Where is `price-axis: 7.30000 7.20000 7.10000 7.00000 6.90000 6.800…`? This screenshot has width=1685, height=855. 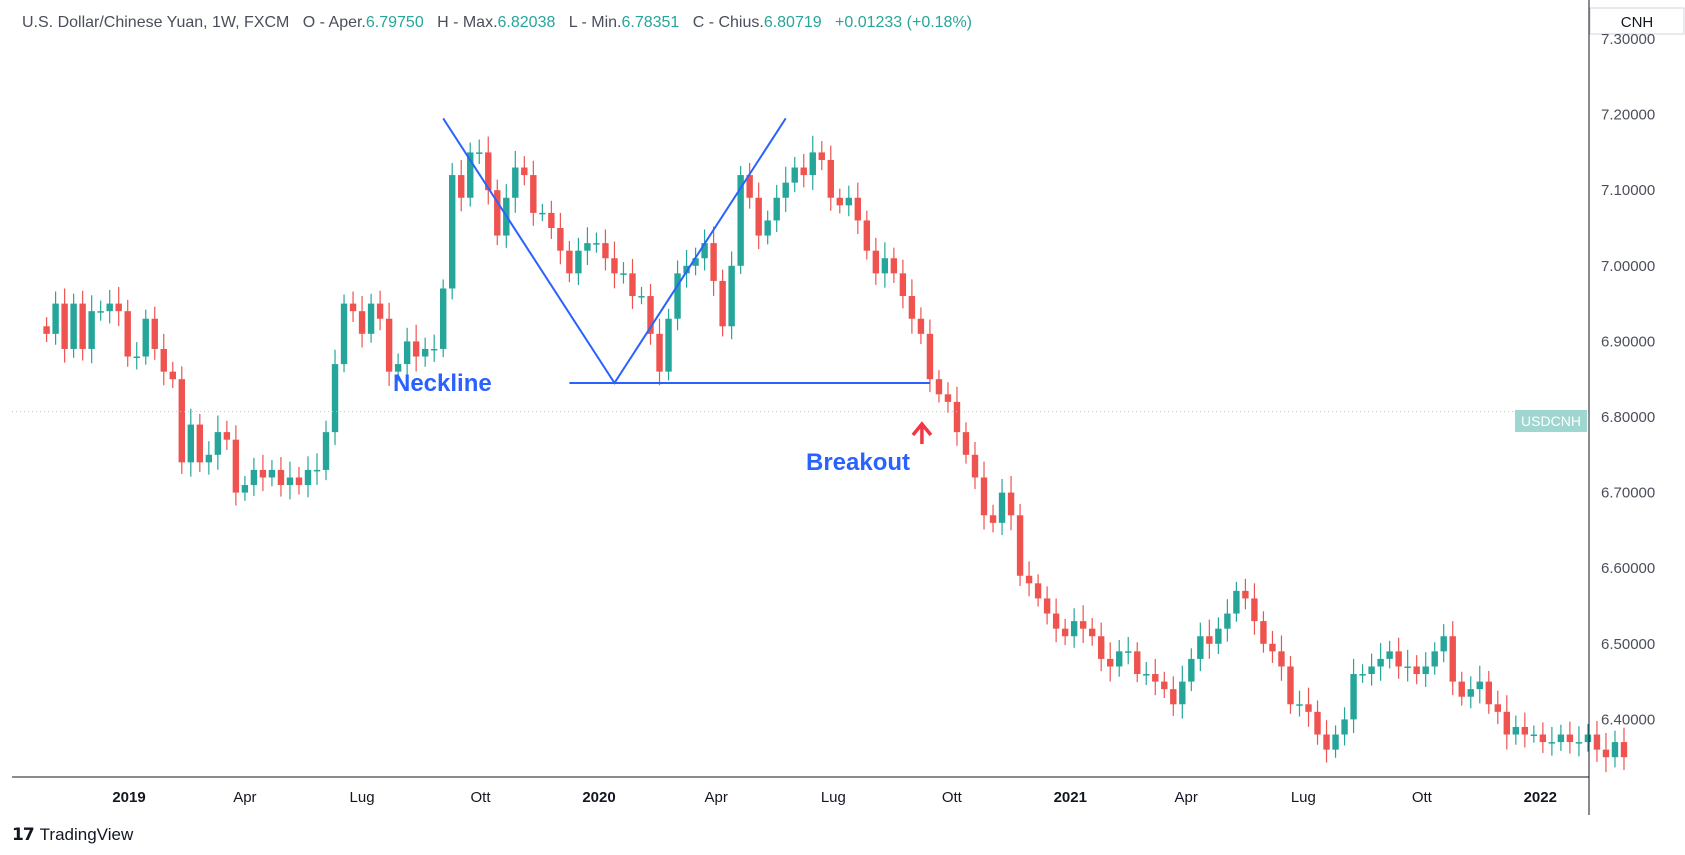 price-axis: 7.30000 7.20000 7.10000 7.00000 6.90000 6.800… is located at coordinates (1628, 379).